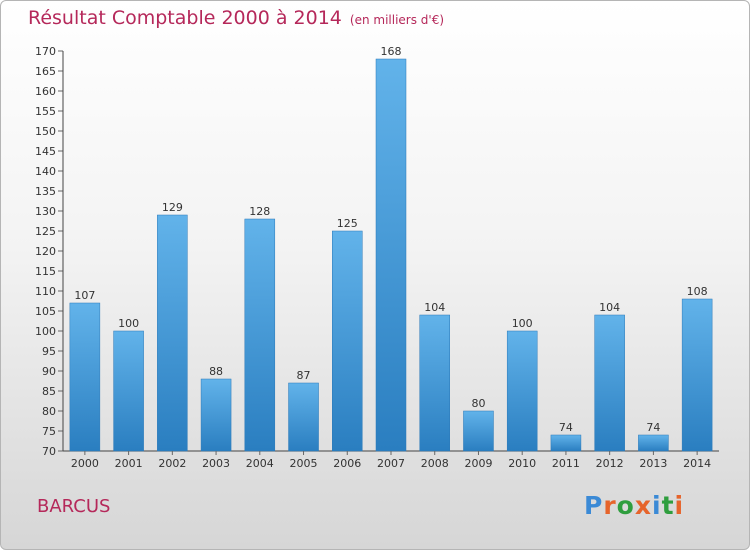 The image size is (750, 550). Describe the element at coordinates (45, 271) in the screenshot. I see `y-tick-label: 115` at that location.